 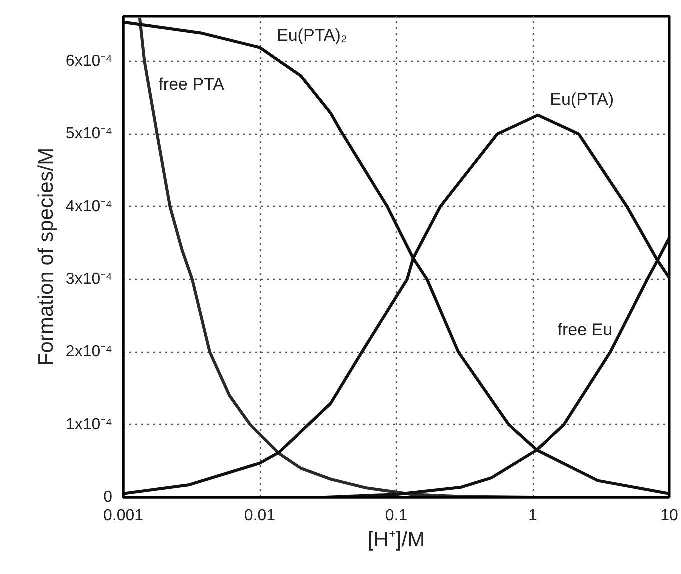 I want to click on x-tick-label: 10, so click(x=669, y=516).